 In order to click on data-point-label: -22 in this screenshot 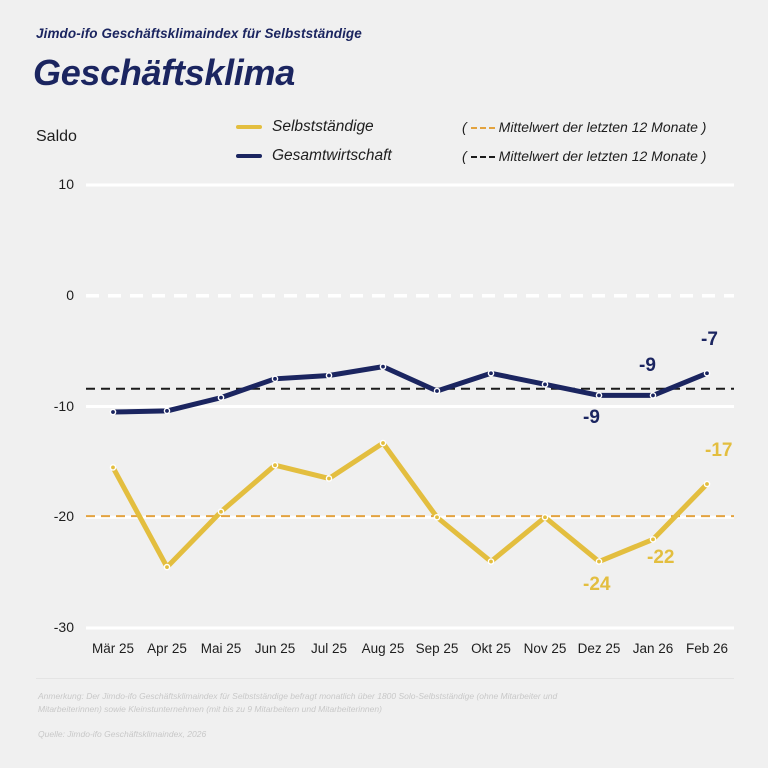, I will do `click(661, 558)`.